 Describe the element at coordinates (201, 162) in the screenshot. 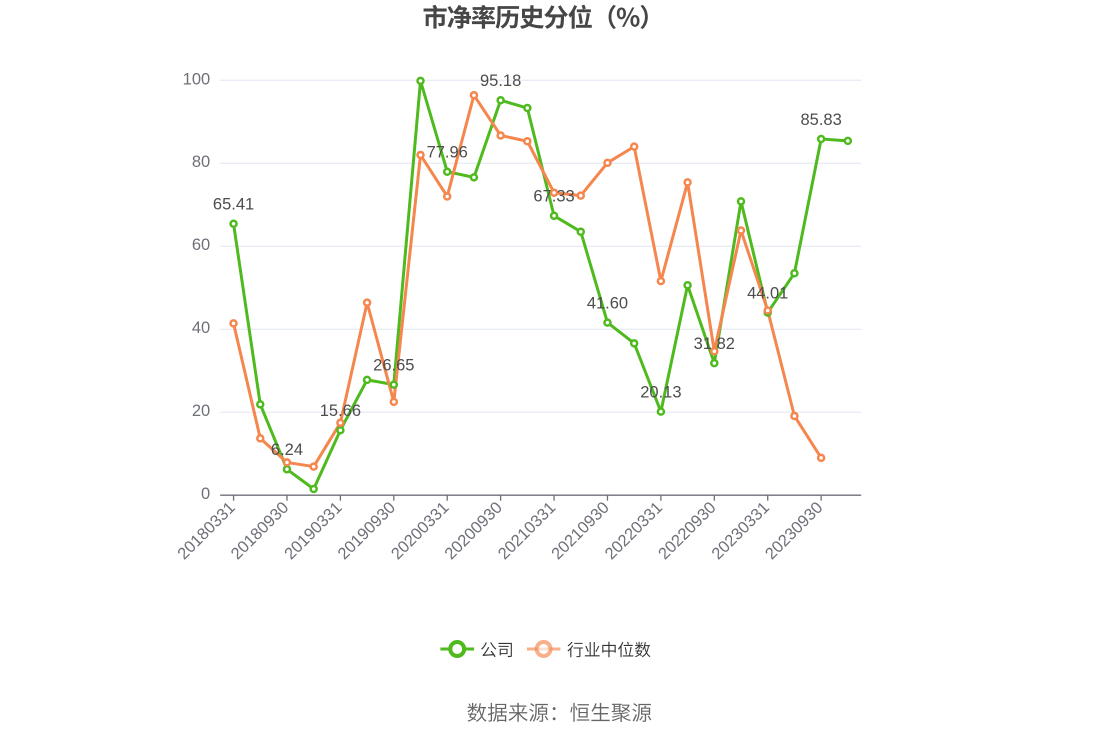

I see `svg-text: 80` at that location.